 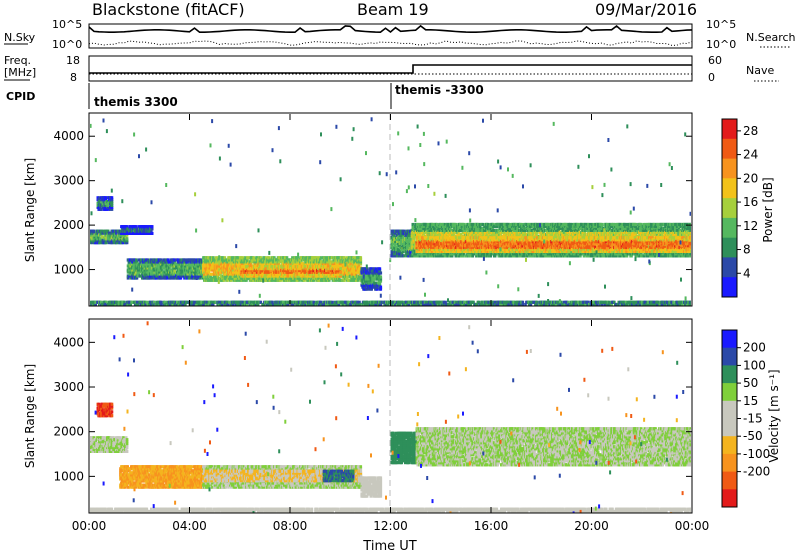 What do you see at coordinates (168, 9) in the screenshot?
I see `radar-title: Blackstone (fitACF)` at bounding box center [168, 9].